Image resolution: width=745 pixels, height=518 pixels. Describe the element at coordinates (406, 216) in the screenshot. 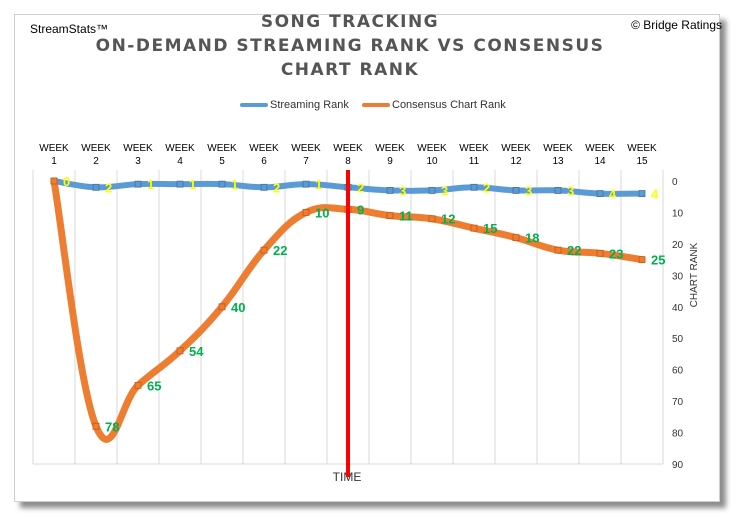

I see `data-label-consensus: 11` at that location.